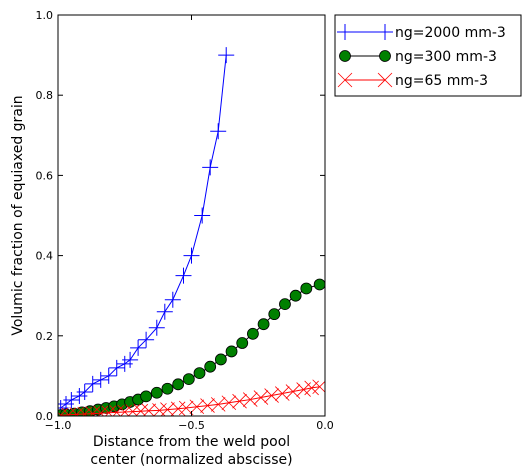 Image resolution: width=523 pixels, height=471 pixels. What do you see at coordinates (450, 33) in the screenshot?
I see `legend-label: ng=2000 mm-3` at bounding box center [450, 33].